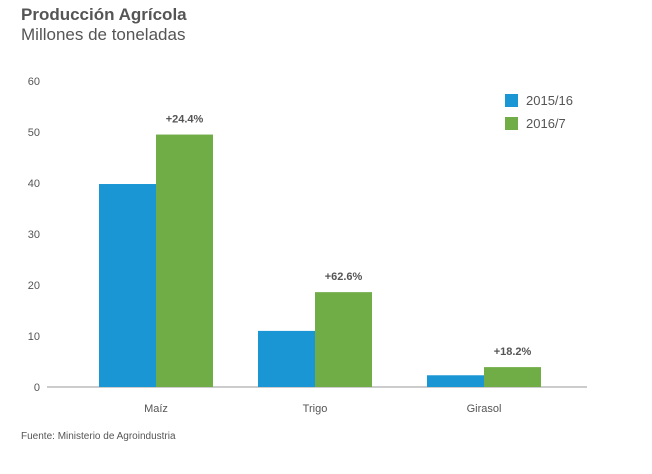 The height and width of the screenshot is (474, 652). What do you see at coordinates (34, 82) in the screenshot?
I see `y-tick-label: 60` at bounding box center [34, 82].